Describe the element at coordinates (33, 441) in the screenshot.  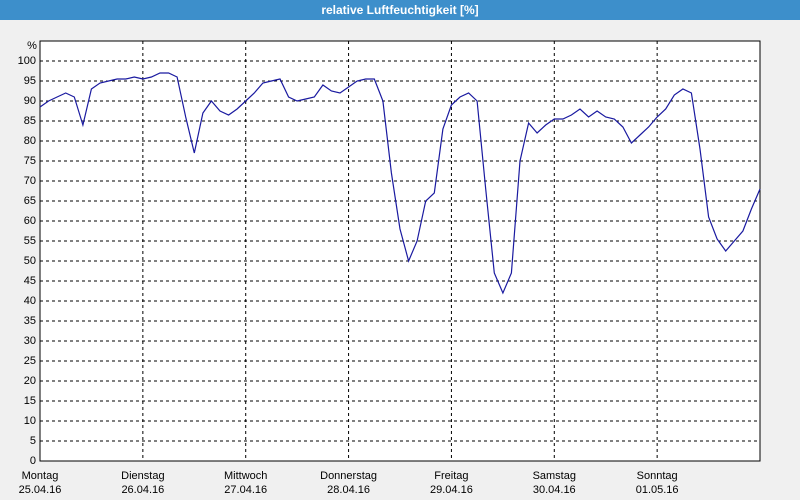
I see `y-tick-label: 5` at that location.